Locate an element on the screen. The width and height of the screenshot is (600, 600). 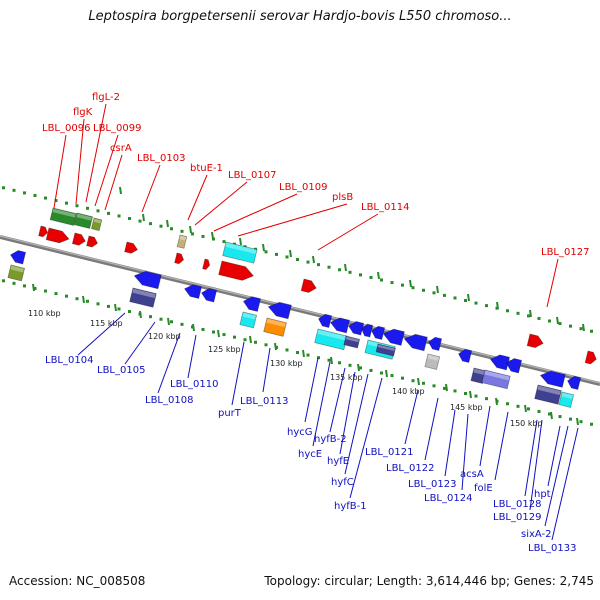
gene-label-bottom: LBL_0124 is located at coordinates (448, 498).